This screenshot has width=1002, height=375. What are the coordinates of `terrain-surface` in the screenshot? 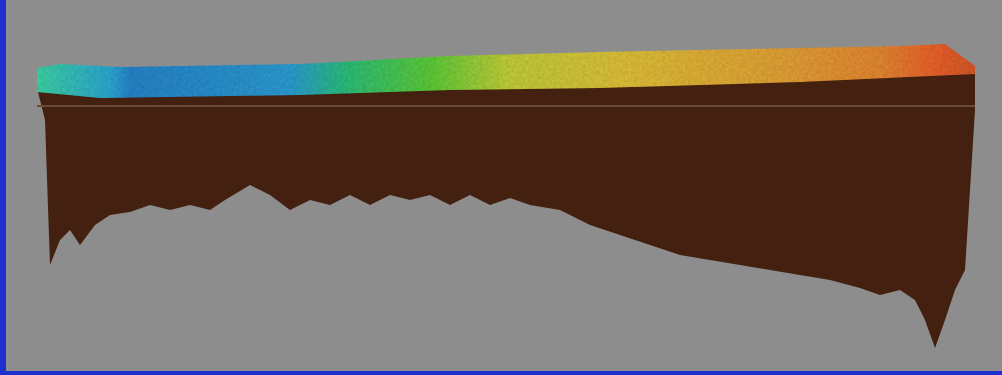 It's located at (506, 71).